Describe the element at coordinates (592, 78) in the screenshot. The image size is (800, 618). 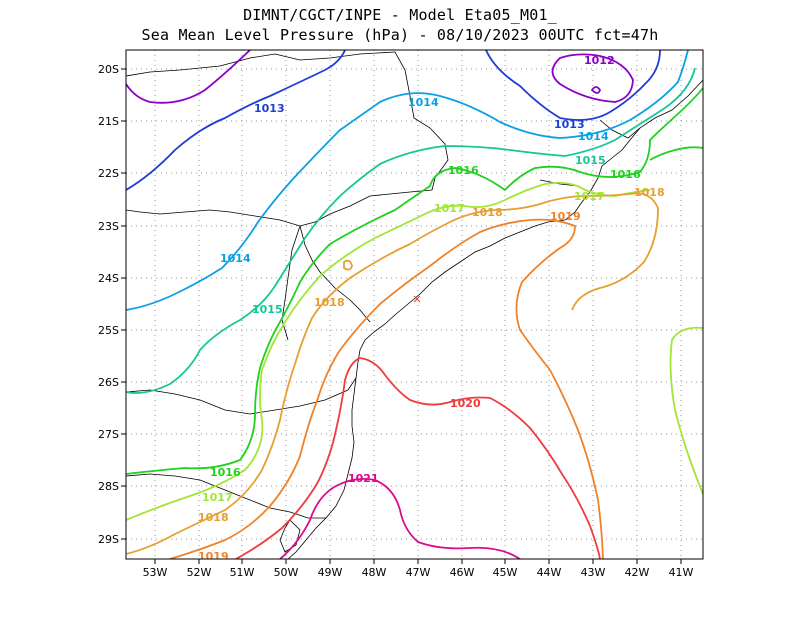
I see `isobar-1012-east` at that location.